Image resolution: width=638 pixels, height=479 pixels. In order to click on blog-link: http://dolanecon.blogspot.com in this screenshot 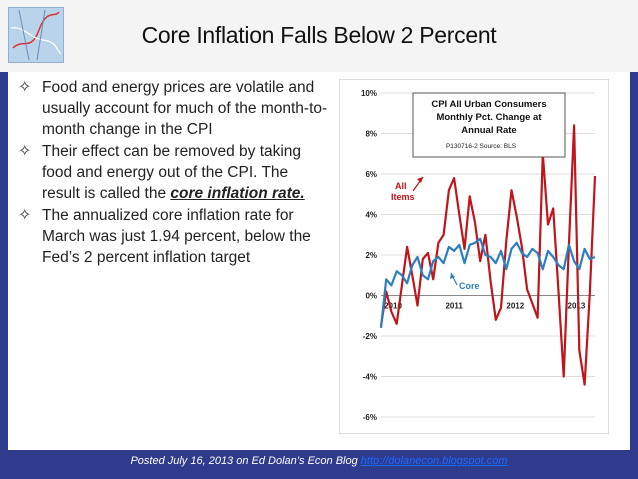, I will do `click(434, 461)`.